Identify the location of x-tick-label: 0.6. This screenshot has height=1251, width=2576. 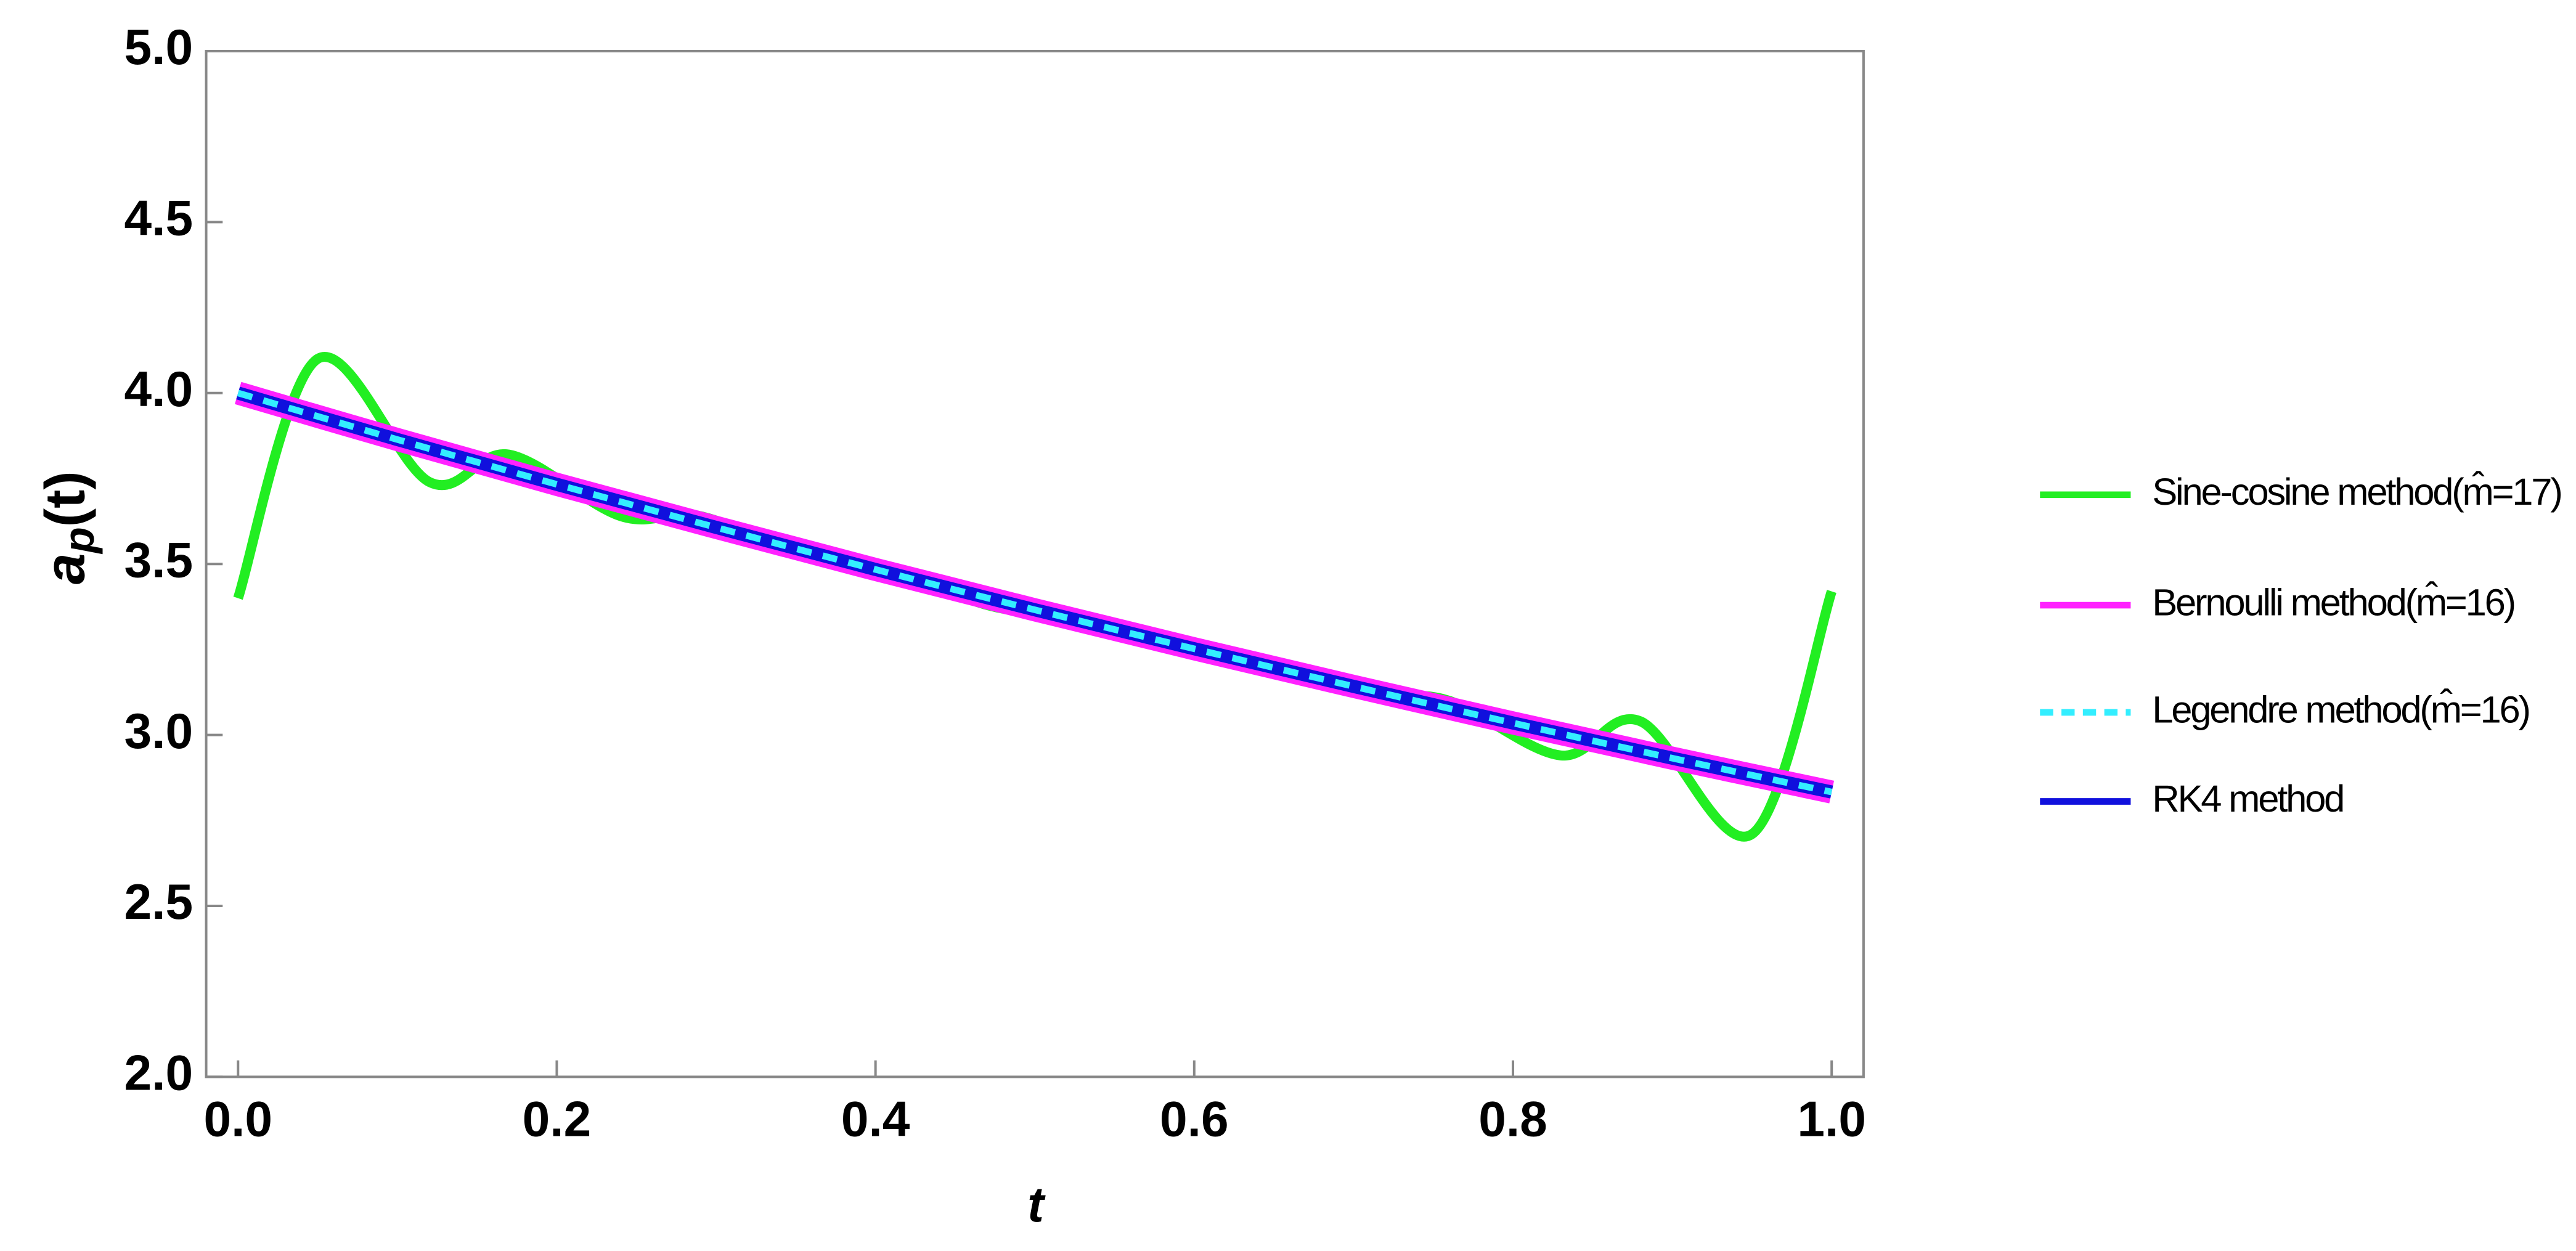
(1194, 1119).